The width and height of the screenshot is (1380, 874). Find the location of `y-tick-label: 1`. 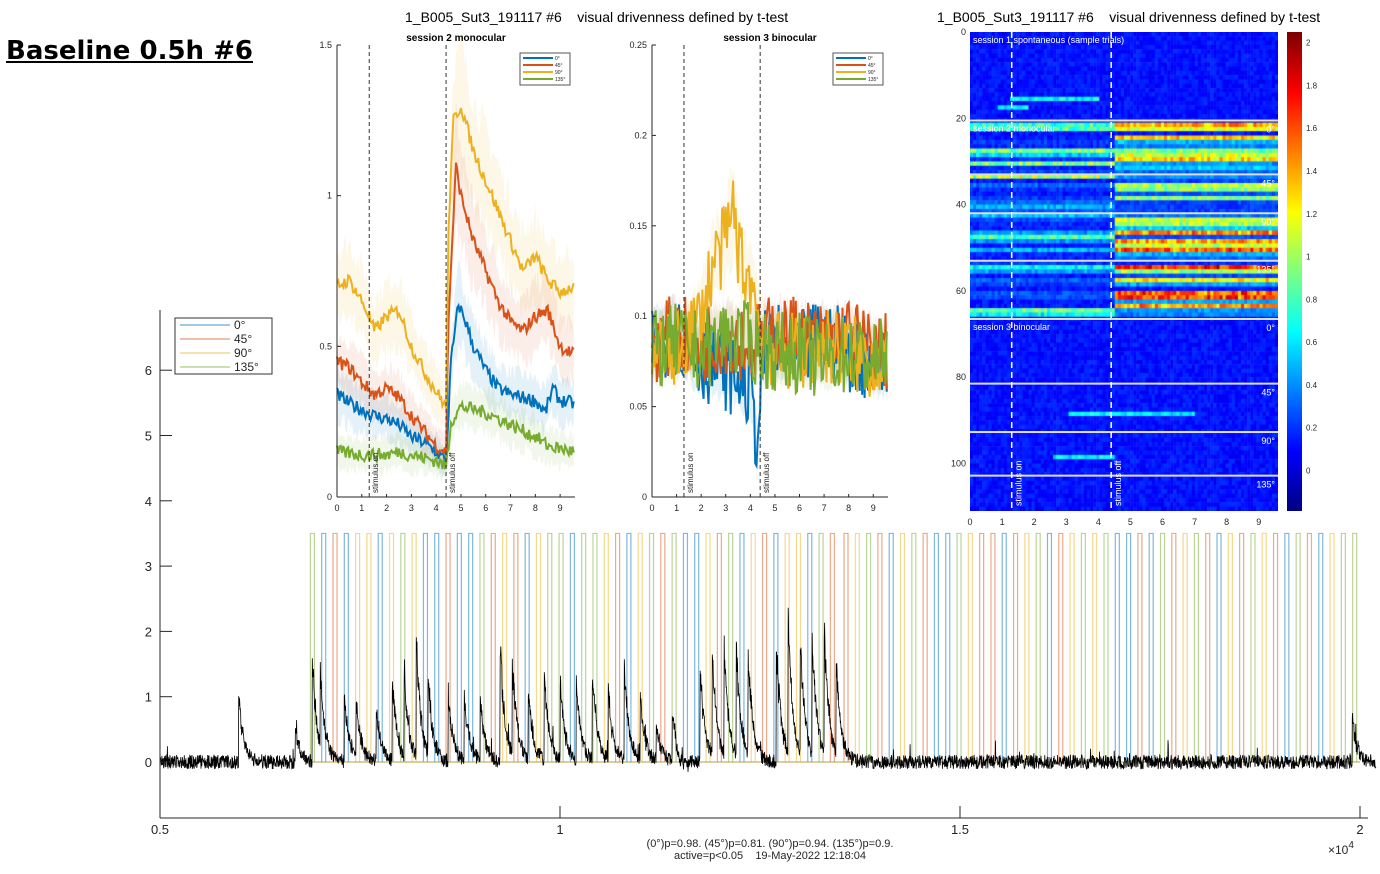

y-tick-label: 1 is located at coordinates (329, 196).